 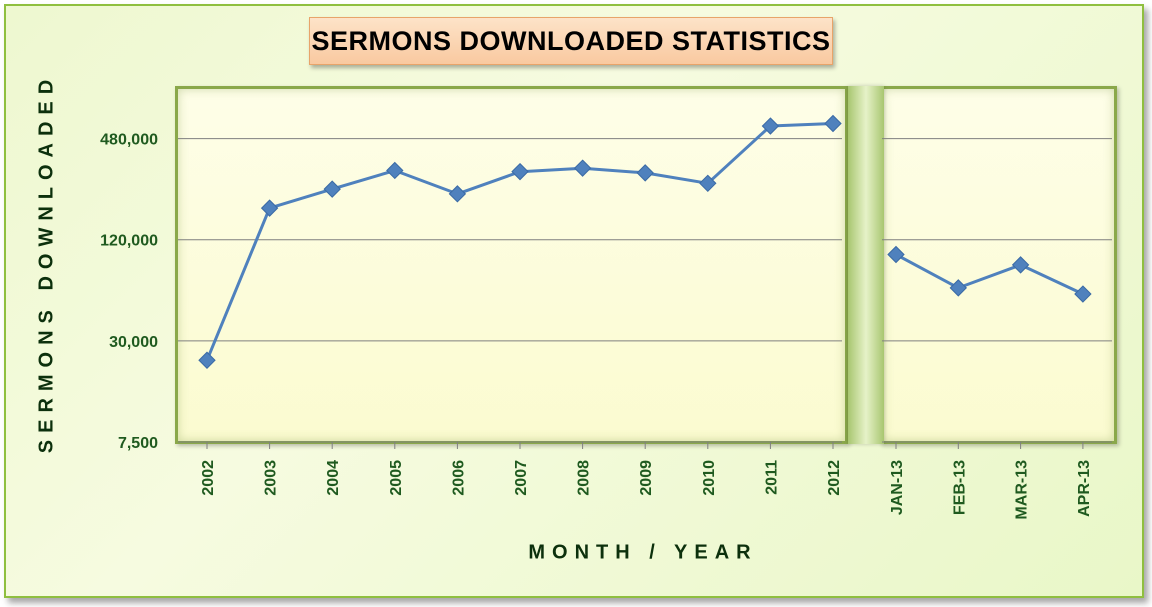 I want to click on axis-break-bar, so click(x=866, y=265).